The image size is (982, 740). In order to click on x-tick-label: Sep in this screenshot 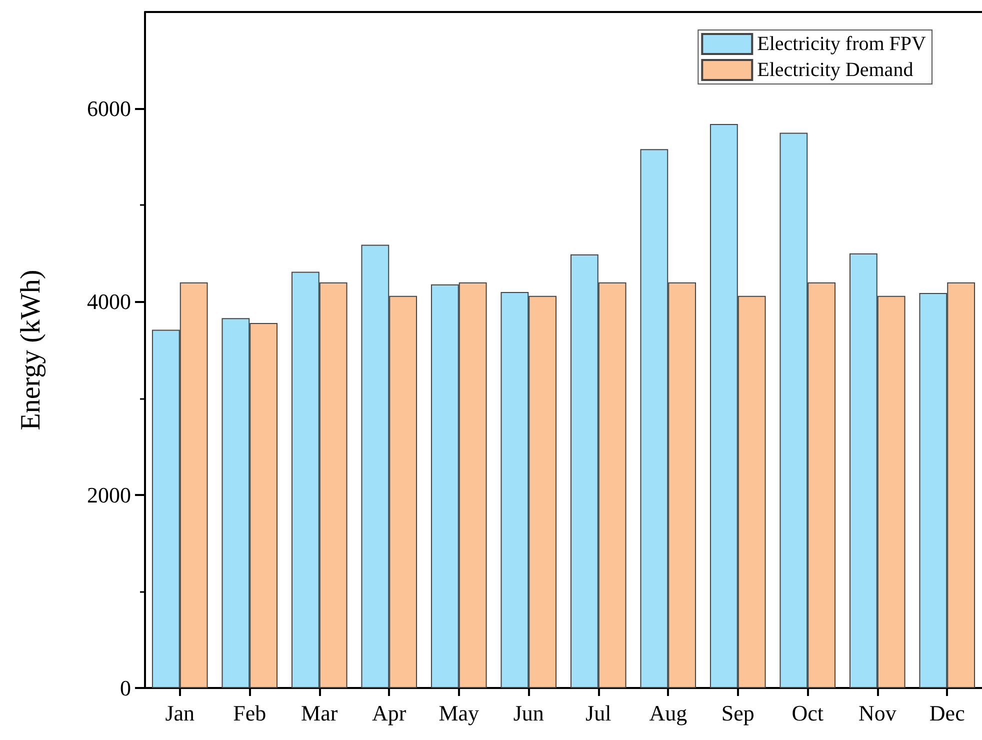, I will do `click(737, 713)`.